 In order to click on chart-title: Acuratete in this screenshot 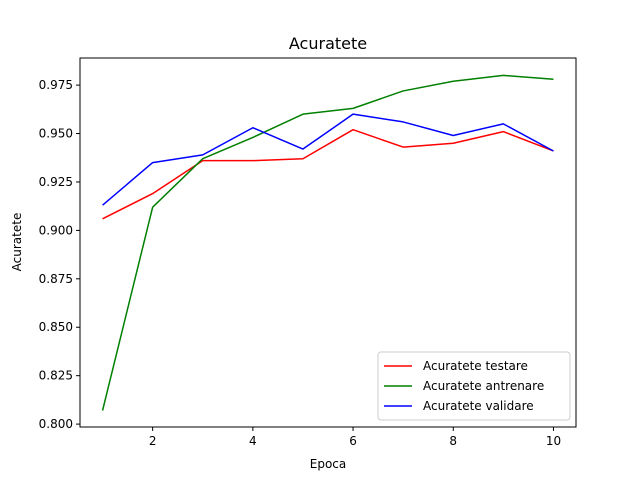, I will do `click(328, 43)`.